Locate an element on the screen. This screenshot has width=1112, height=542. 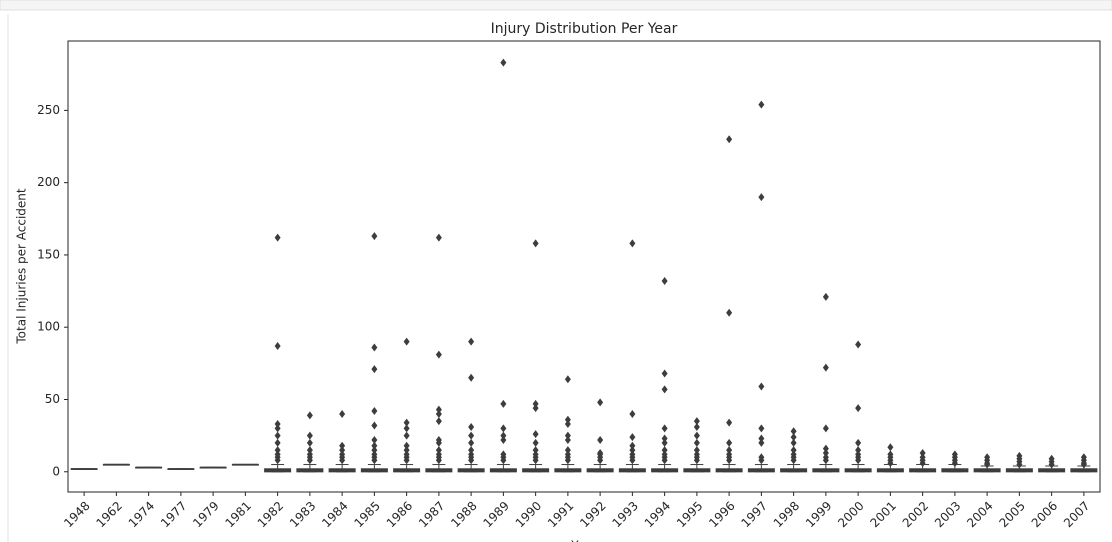
y-tick-label: 50 is located at coordinates (52, 399).